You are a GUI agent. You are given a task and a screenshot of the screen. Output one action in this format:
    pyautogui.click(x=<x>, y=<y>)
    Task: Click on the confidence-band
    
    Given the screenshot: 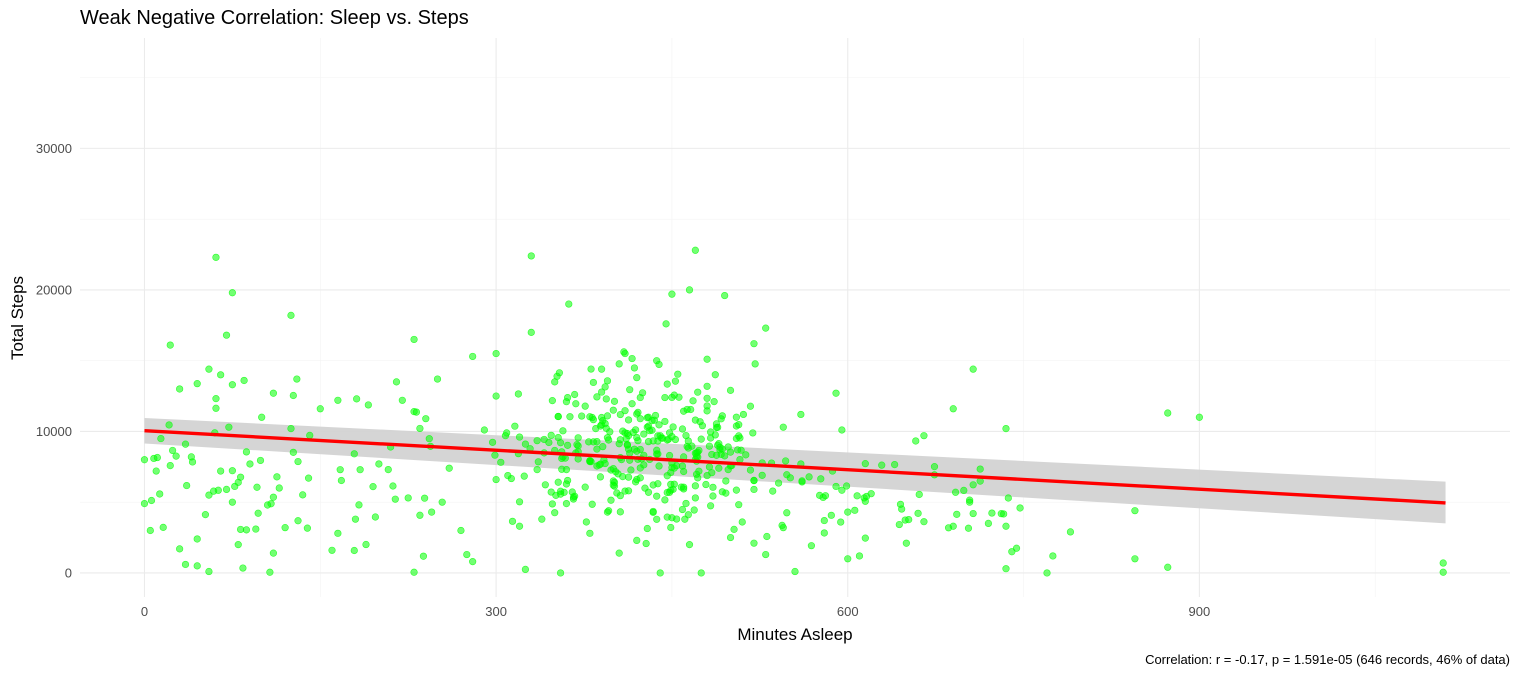 What is the action you would take?
    pyautogui.click(x=795, y=470)
    